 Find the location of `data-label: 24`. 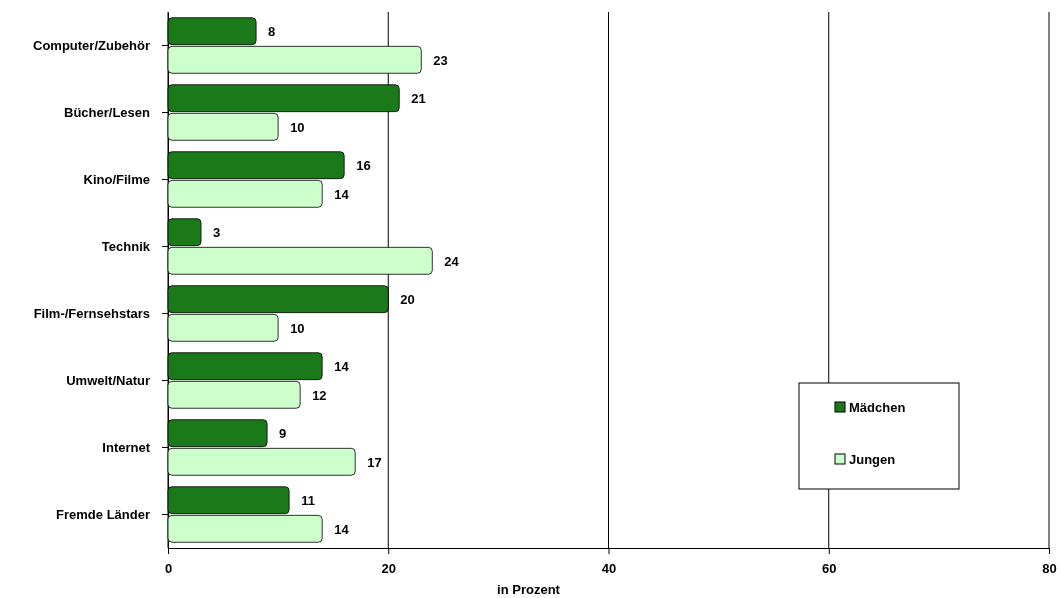

data-label: 24 is located at coordinates (452, 261).